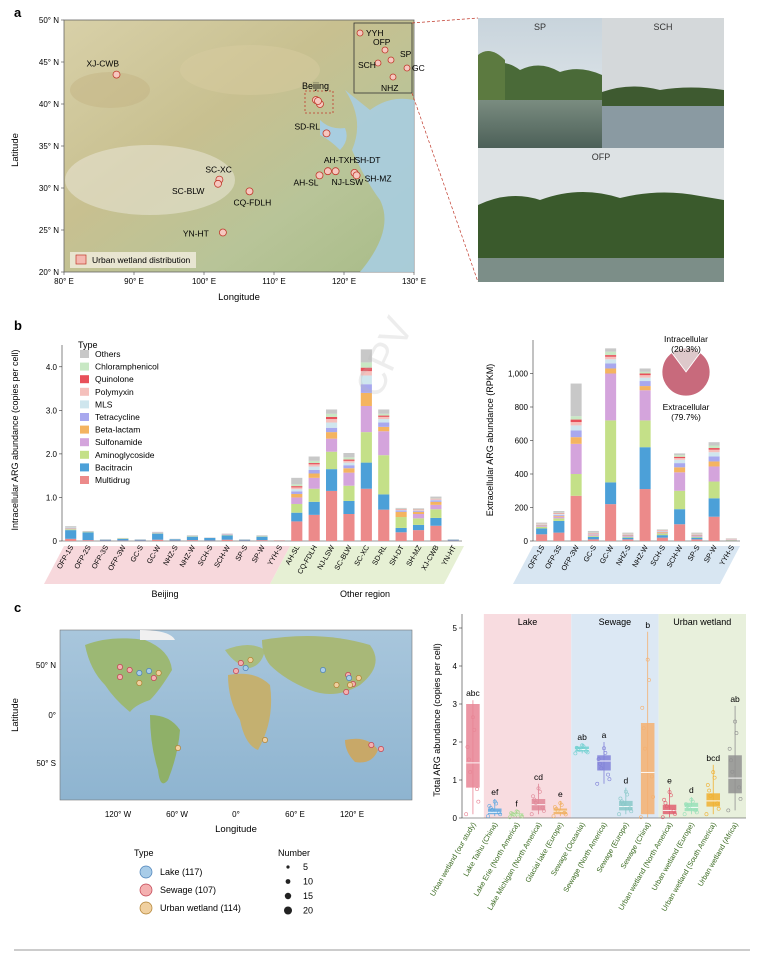  What do you see at coordinates (455, 666) in the screenshot?
I see `box-y-tick: 4` at bounding box center [455, 666].